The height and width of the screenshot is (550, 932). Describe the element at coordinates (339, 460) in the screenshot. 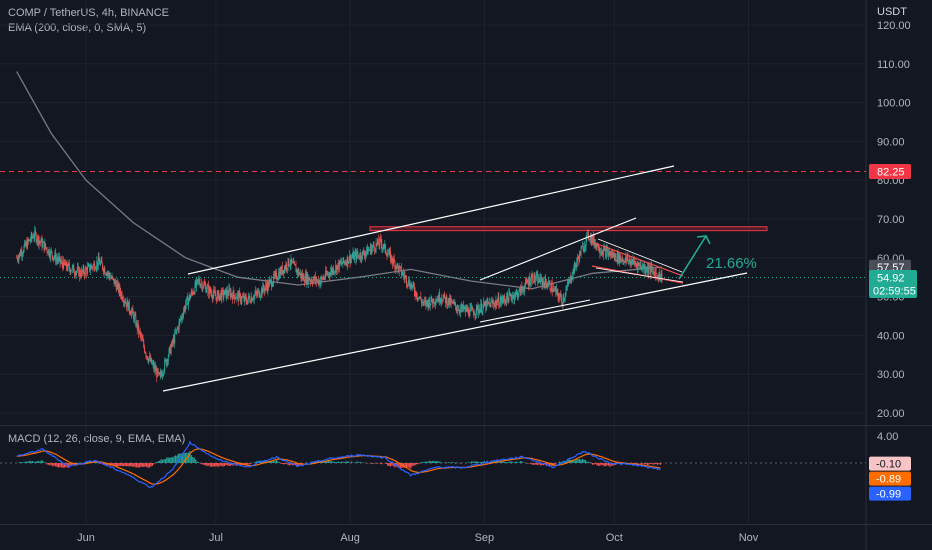

I see `macd-histogram` at that location.